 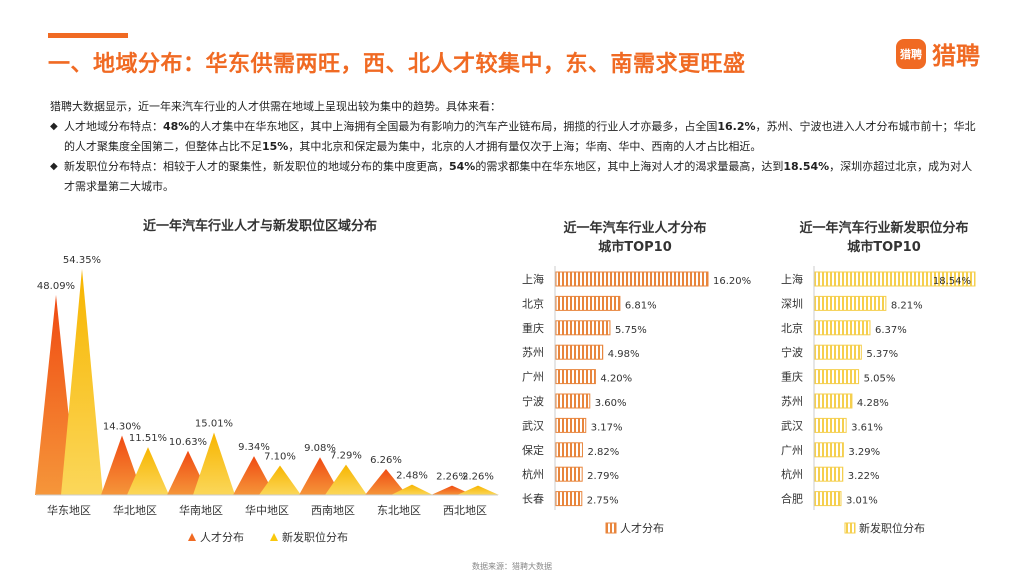 What do you see at coordinates (386, 460) in the screenshot?
I see `region-data-label: 6.26%` at bounding box center [386, 460].